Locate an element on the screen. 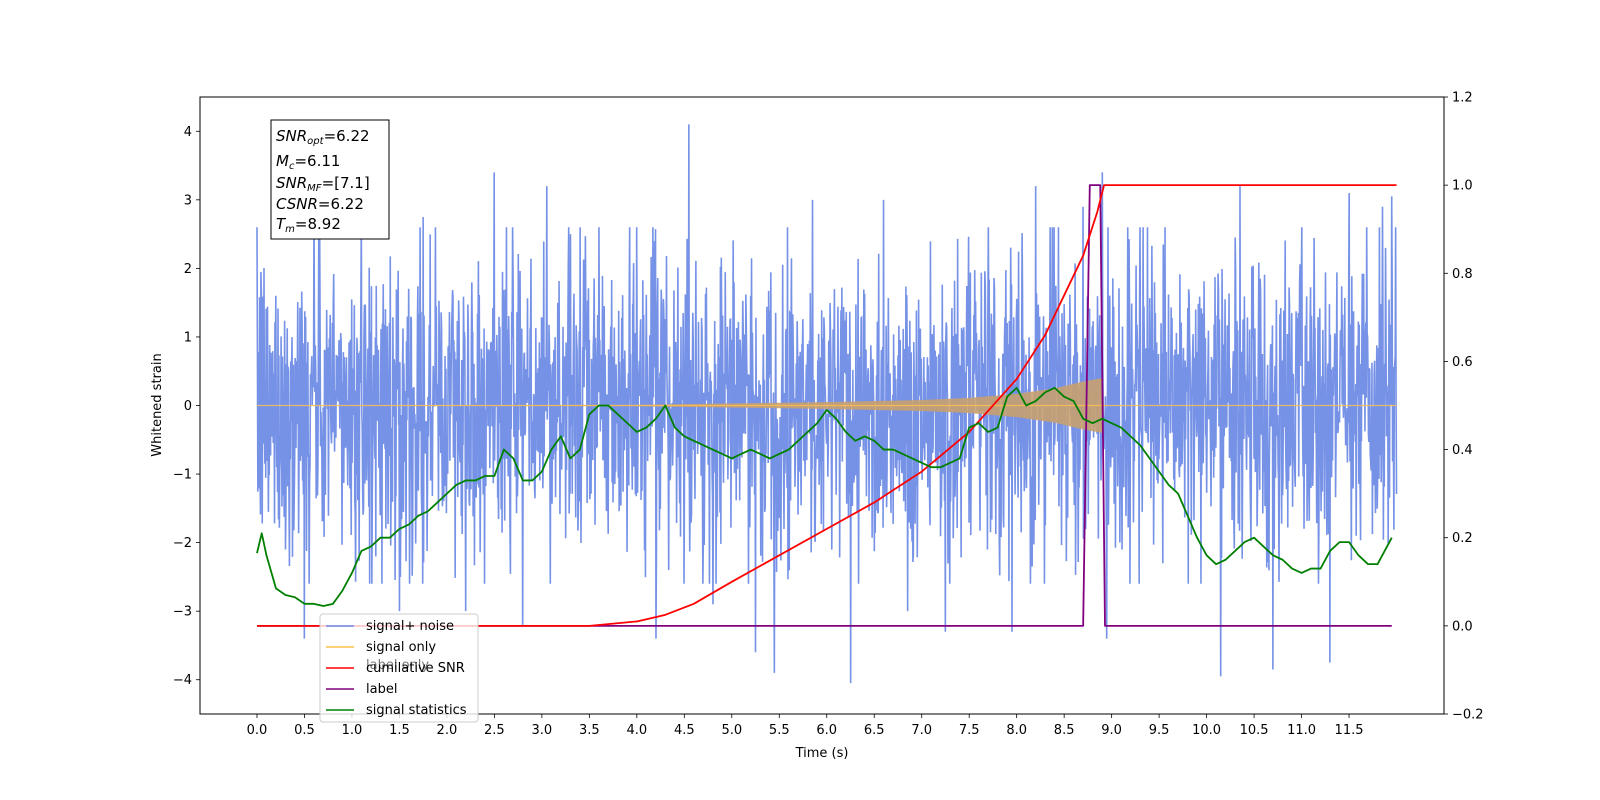  x-tick-label: 7.0 is located at coordinates (921, 730).